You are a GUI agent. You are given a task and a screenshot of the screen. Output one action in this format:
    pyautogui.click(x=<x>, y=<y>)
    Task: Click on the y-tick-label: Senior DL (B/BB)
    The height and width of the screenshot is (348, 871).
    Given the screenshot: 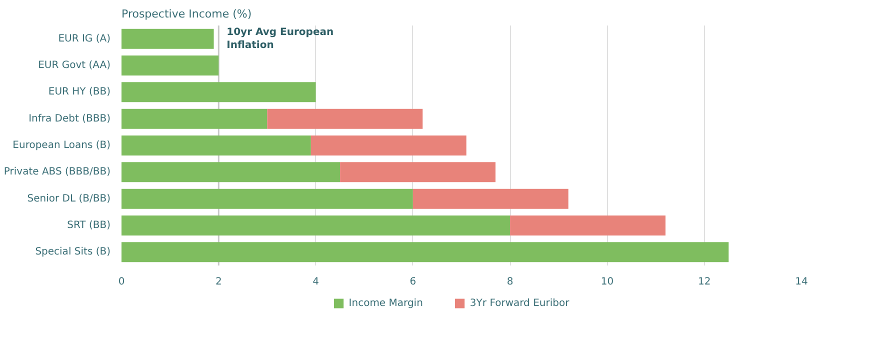 What is the action you would take?
    pyautogui.click(x=69, y=198)
    